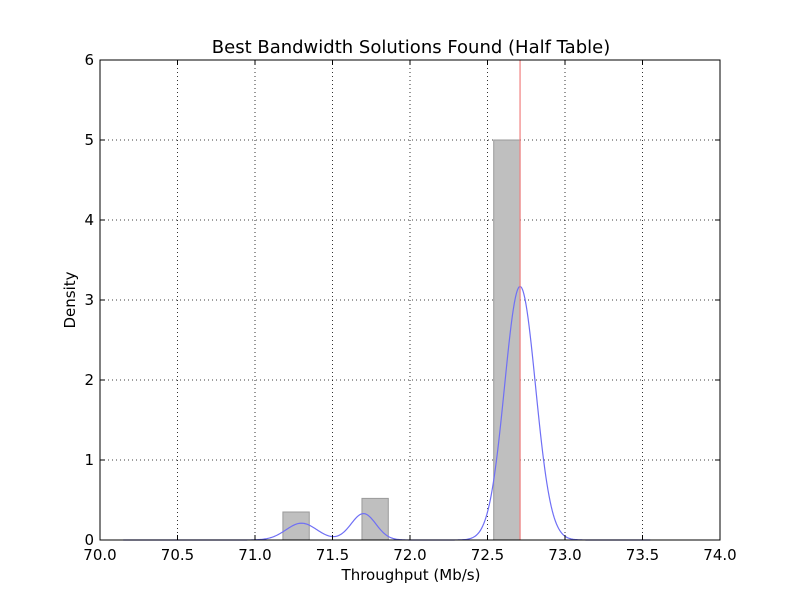 The height and width of the screenshot is (600, 800). What do you see at coordinates (89, 60) in the screenshot?
I see `y-tick-label: 6` at bounding box center [89, 60].